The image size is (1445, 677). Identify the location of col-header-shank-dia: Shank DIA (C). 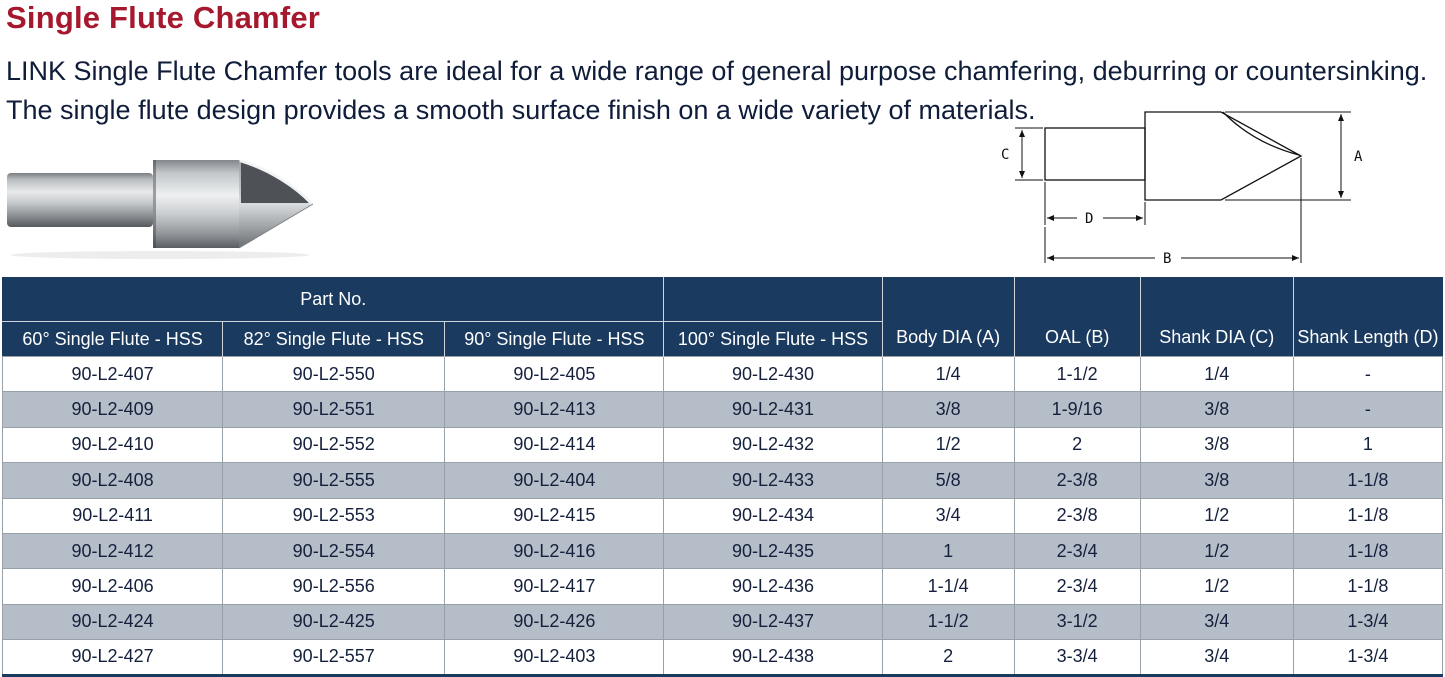
(1216, 317).